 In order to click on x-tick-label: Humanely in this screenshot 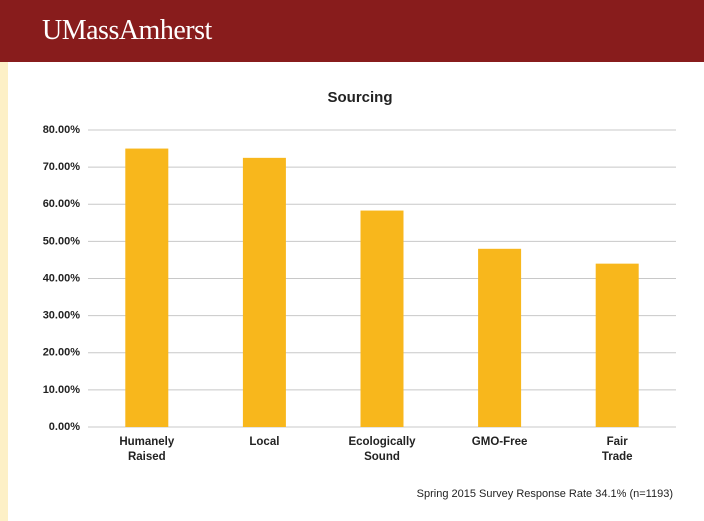, I will do `click(147, 442)`.